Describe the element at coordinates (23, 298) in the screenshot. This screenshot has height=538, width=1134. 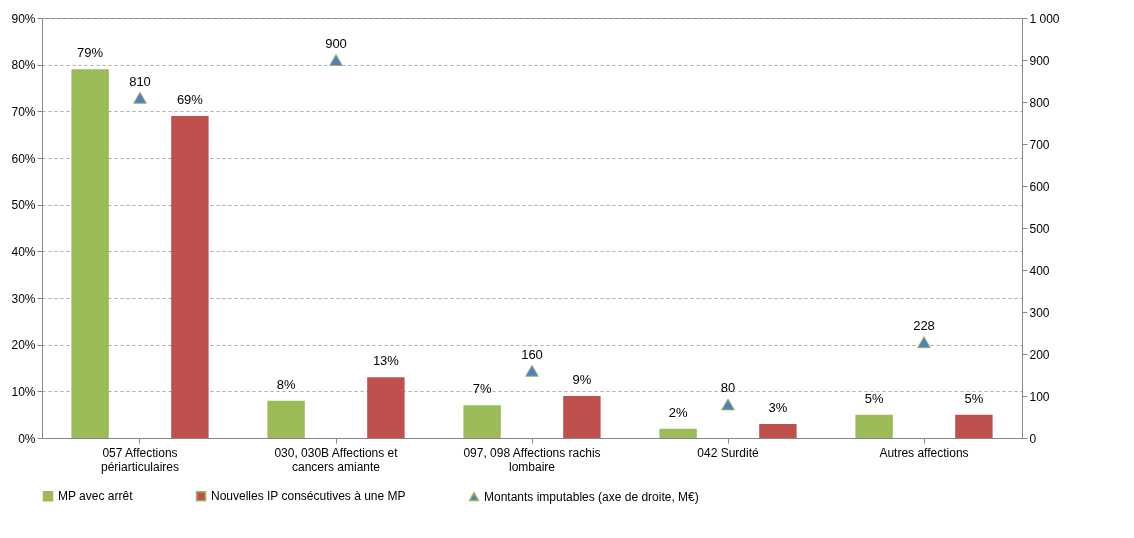
I see `y-tick-label: 30%` at that location.